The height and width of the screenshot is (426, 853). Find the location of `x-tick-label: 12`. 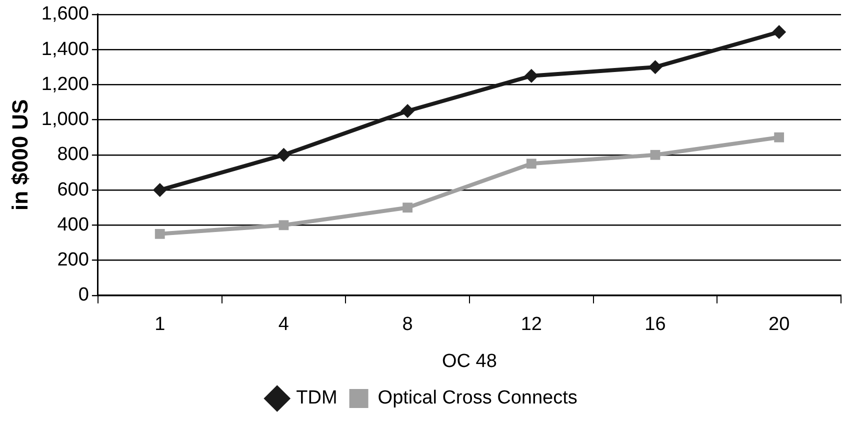

x-tick-label: 12 is located at coordinates (531, 325).